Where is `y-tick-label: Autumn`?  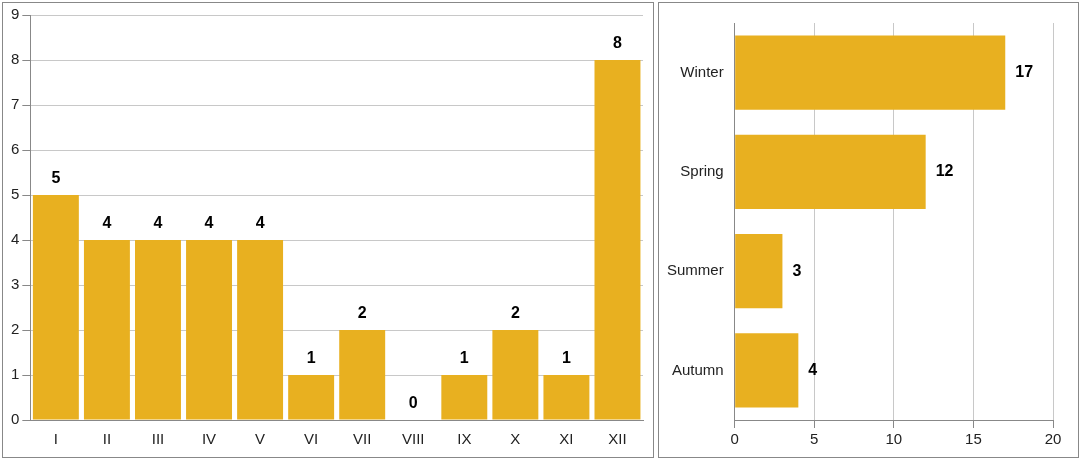
y-tick-label: Autumn is located at coordinates (697, 369).